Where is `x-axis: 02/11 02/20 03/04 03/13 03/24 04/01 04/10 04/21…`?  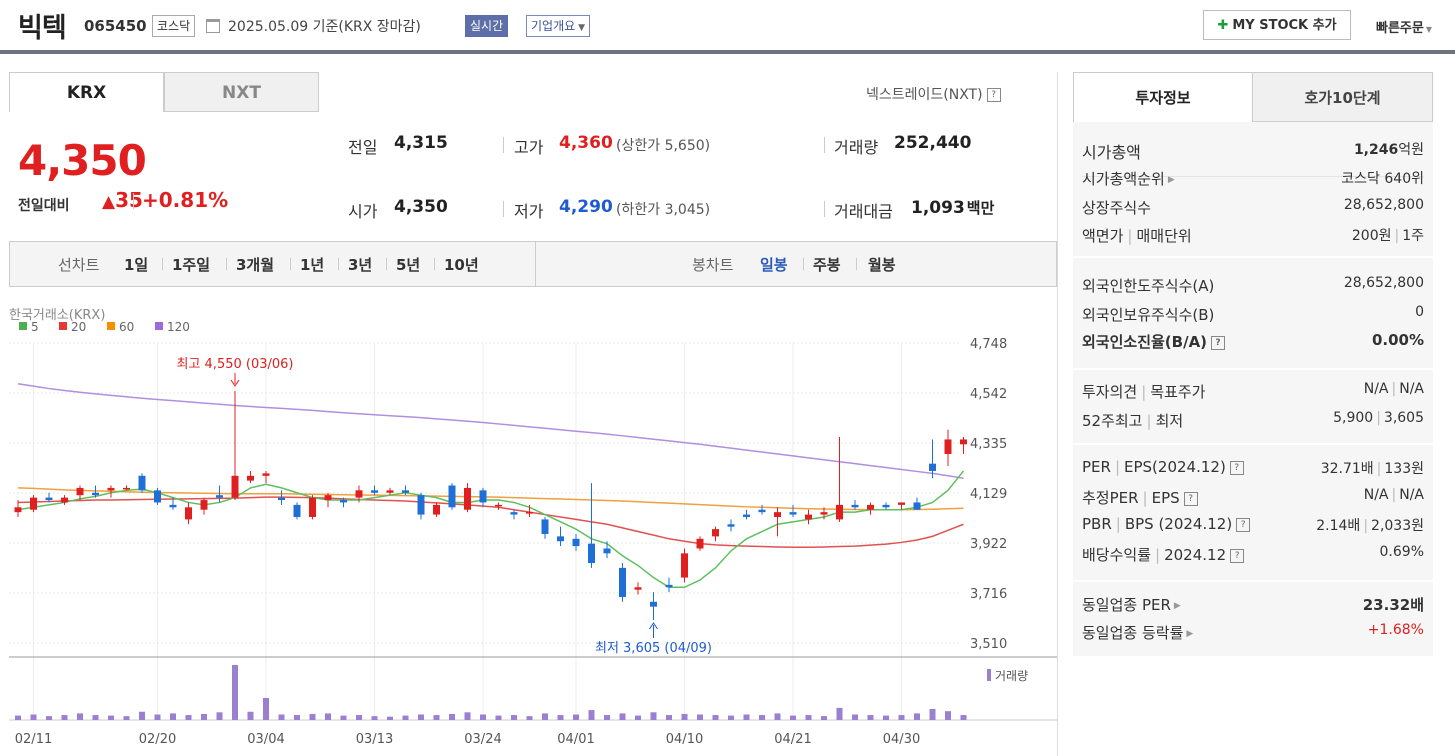 x-axis: 02/11 02/20 03/04 03/13 03/24 04/01 04/10 04/21… is located at coordinates (467, 739).